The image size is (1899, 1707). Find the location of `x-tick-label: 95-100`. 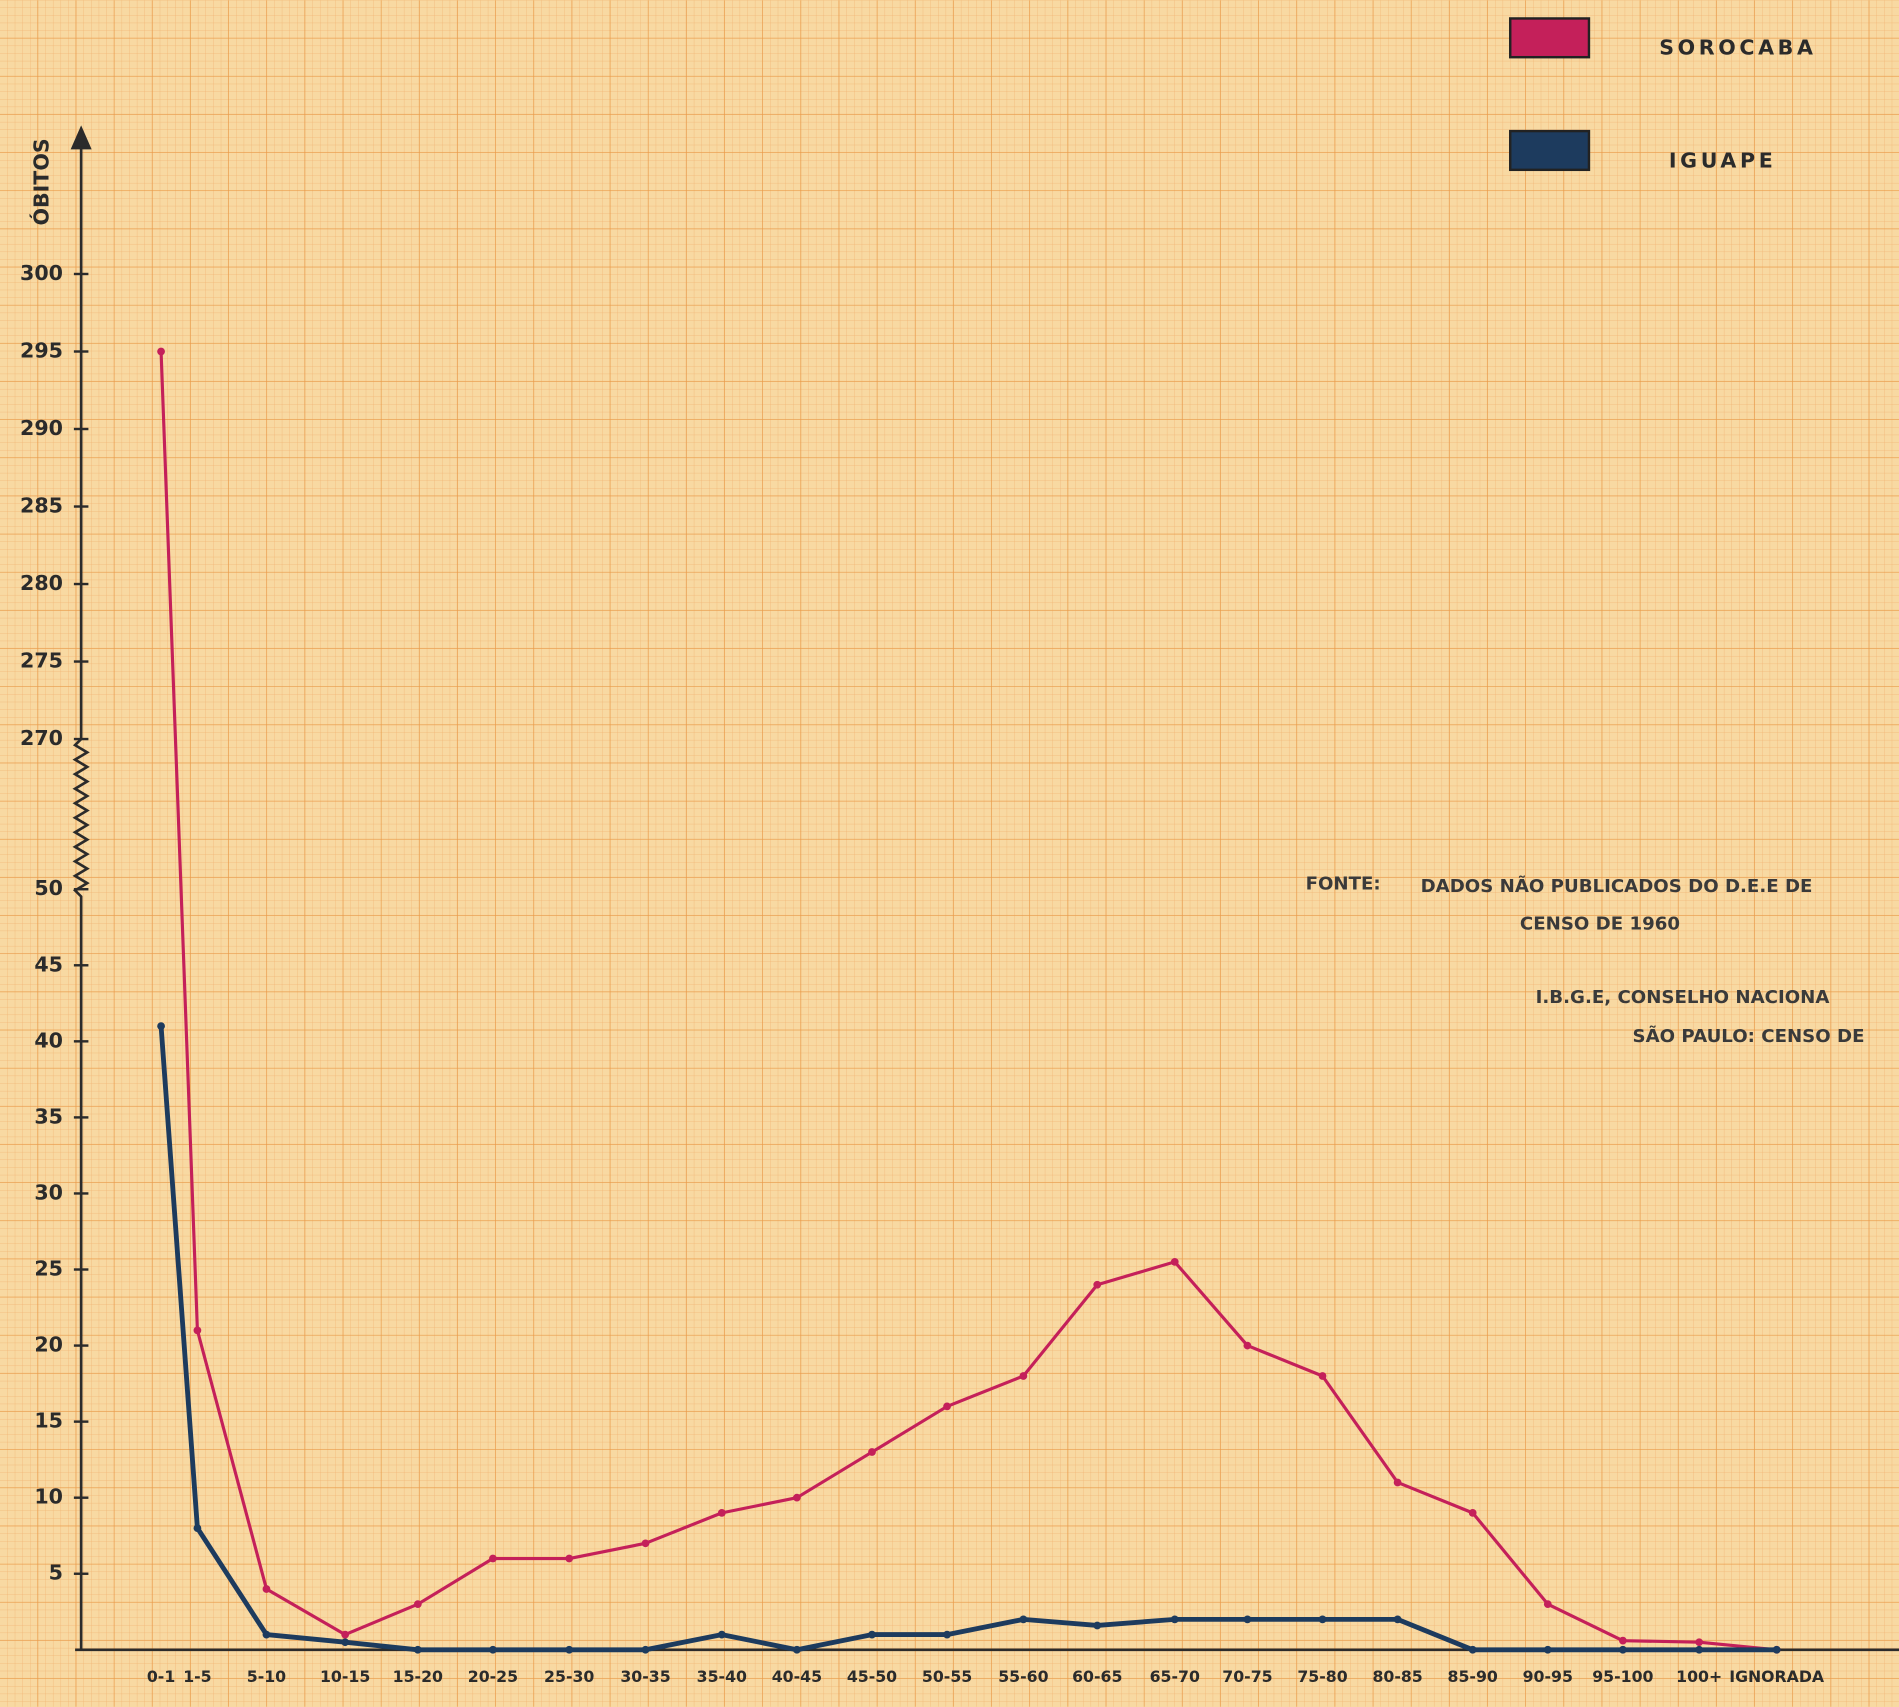

x-tick-label: 95-100 is located at coordinates (1622, 1676).